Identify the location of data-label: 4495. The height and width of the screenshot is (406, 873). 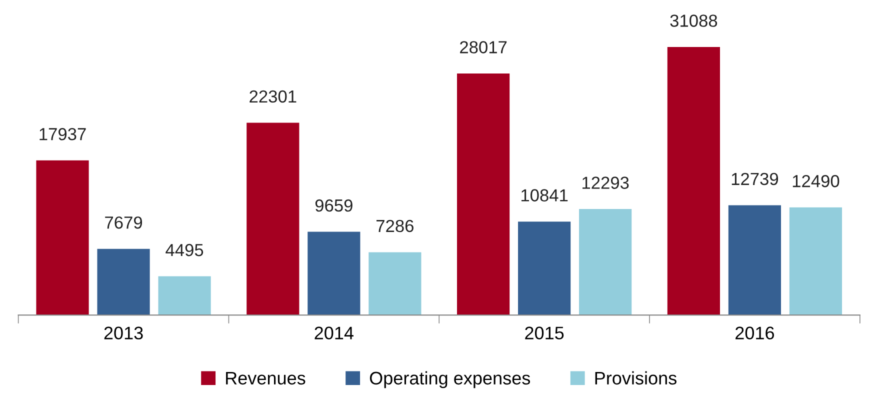
(185, 250).